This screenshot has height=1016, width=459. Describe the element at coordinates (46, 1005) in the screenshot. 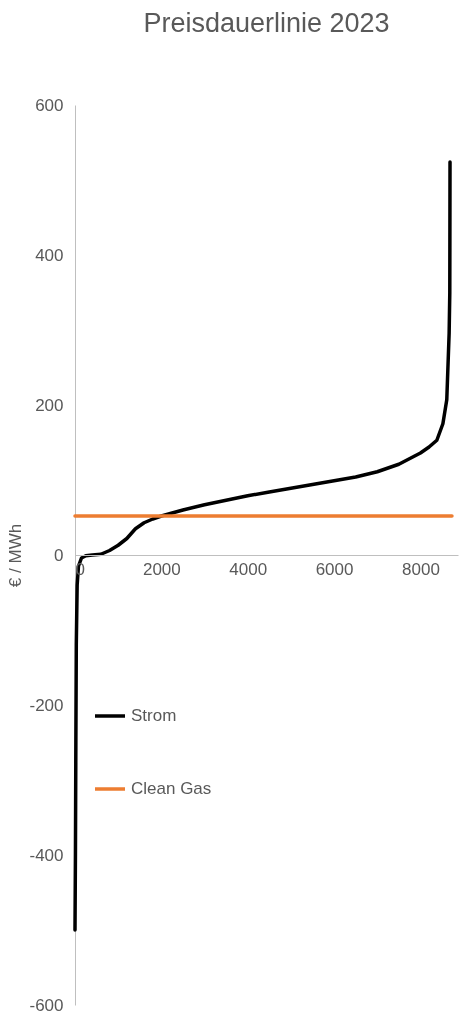

I see `y-tick-label: -600` at that location.